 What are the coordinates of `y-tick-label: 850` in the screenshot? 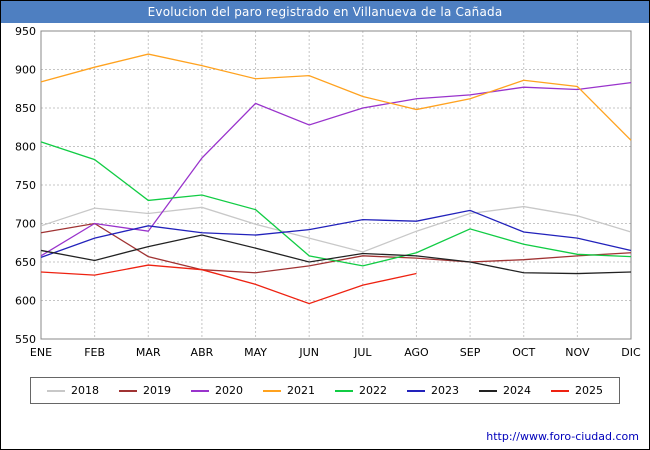 It's located at (25, 108).